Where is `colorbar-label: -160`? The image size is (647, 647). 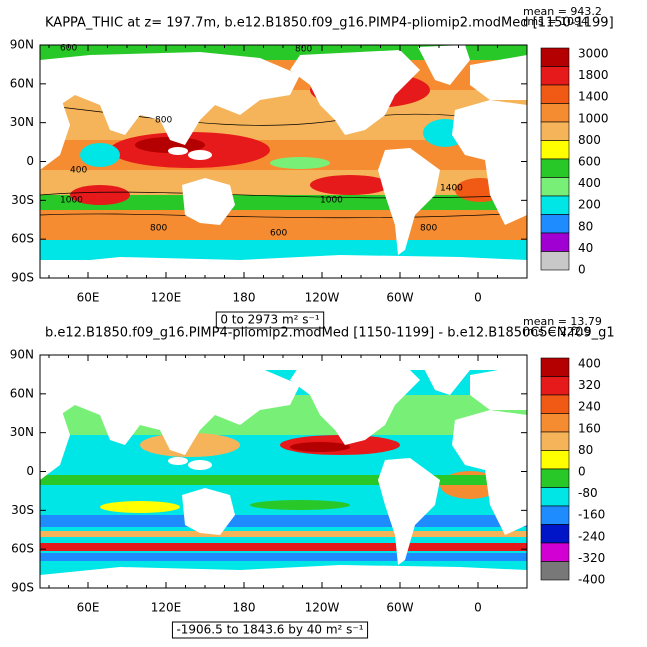
colorbar-label: -160 is located at coordinates (591, 515).